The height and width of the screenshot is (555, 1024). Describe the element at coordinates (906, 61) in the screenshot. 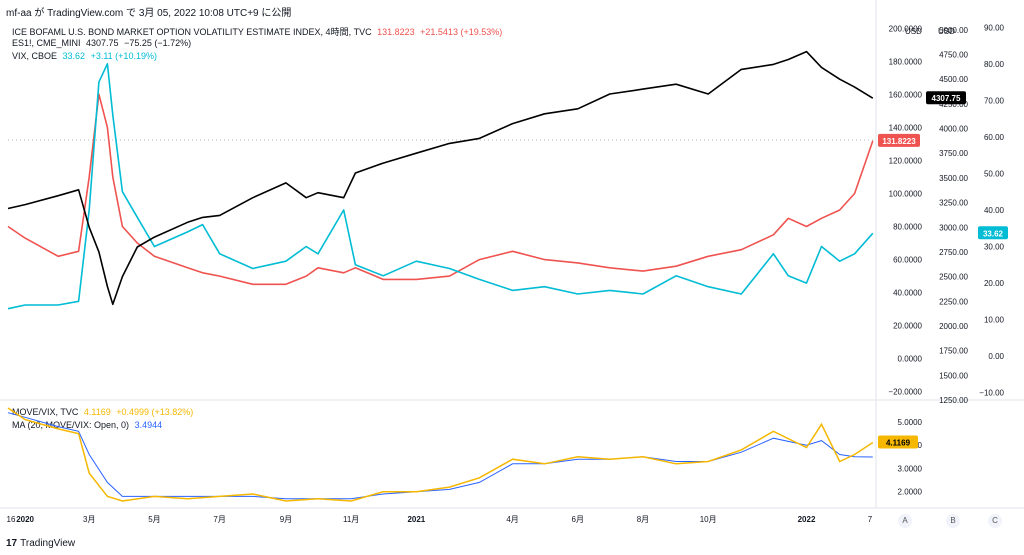

I see `axis-a-tick: 180.0000` at that location.